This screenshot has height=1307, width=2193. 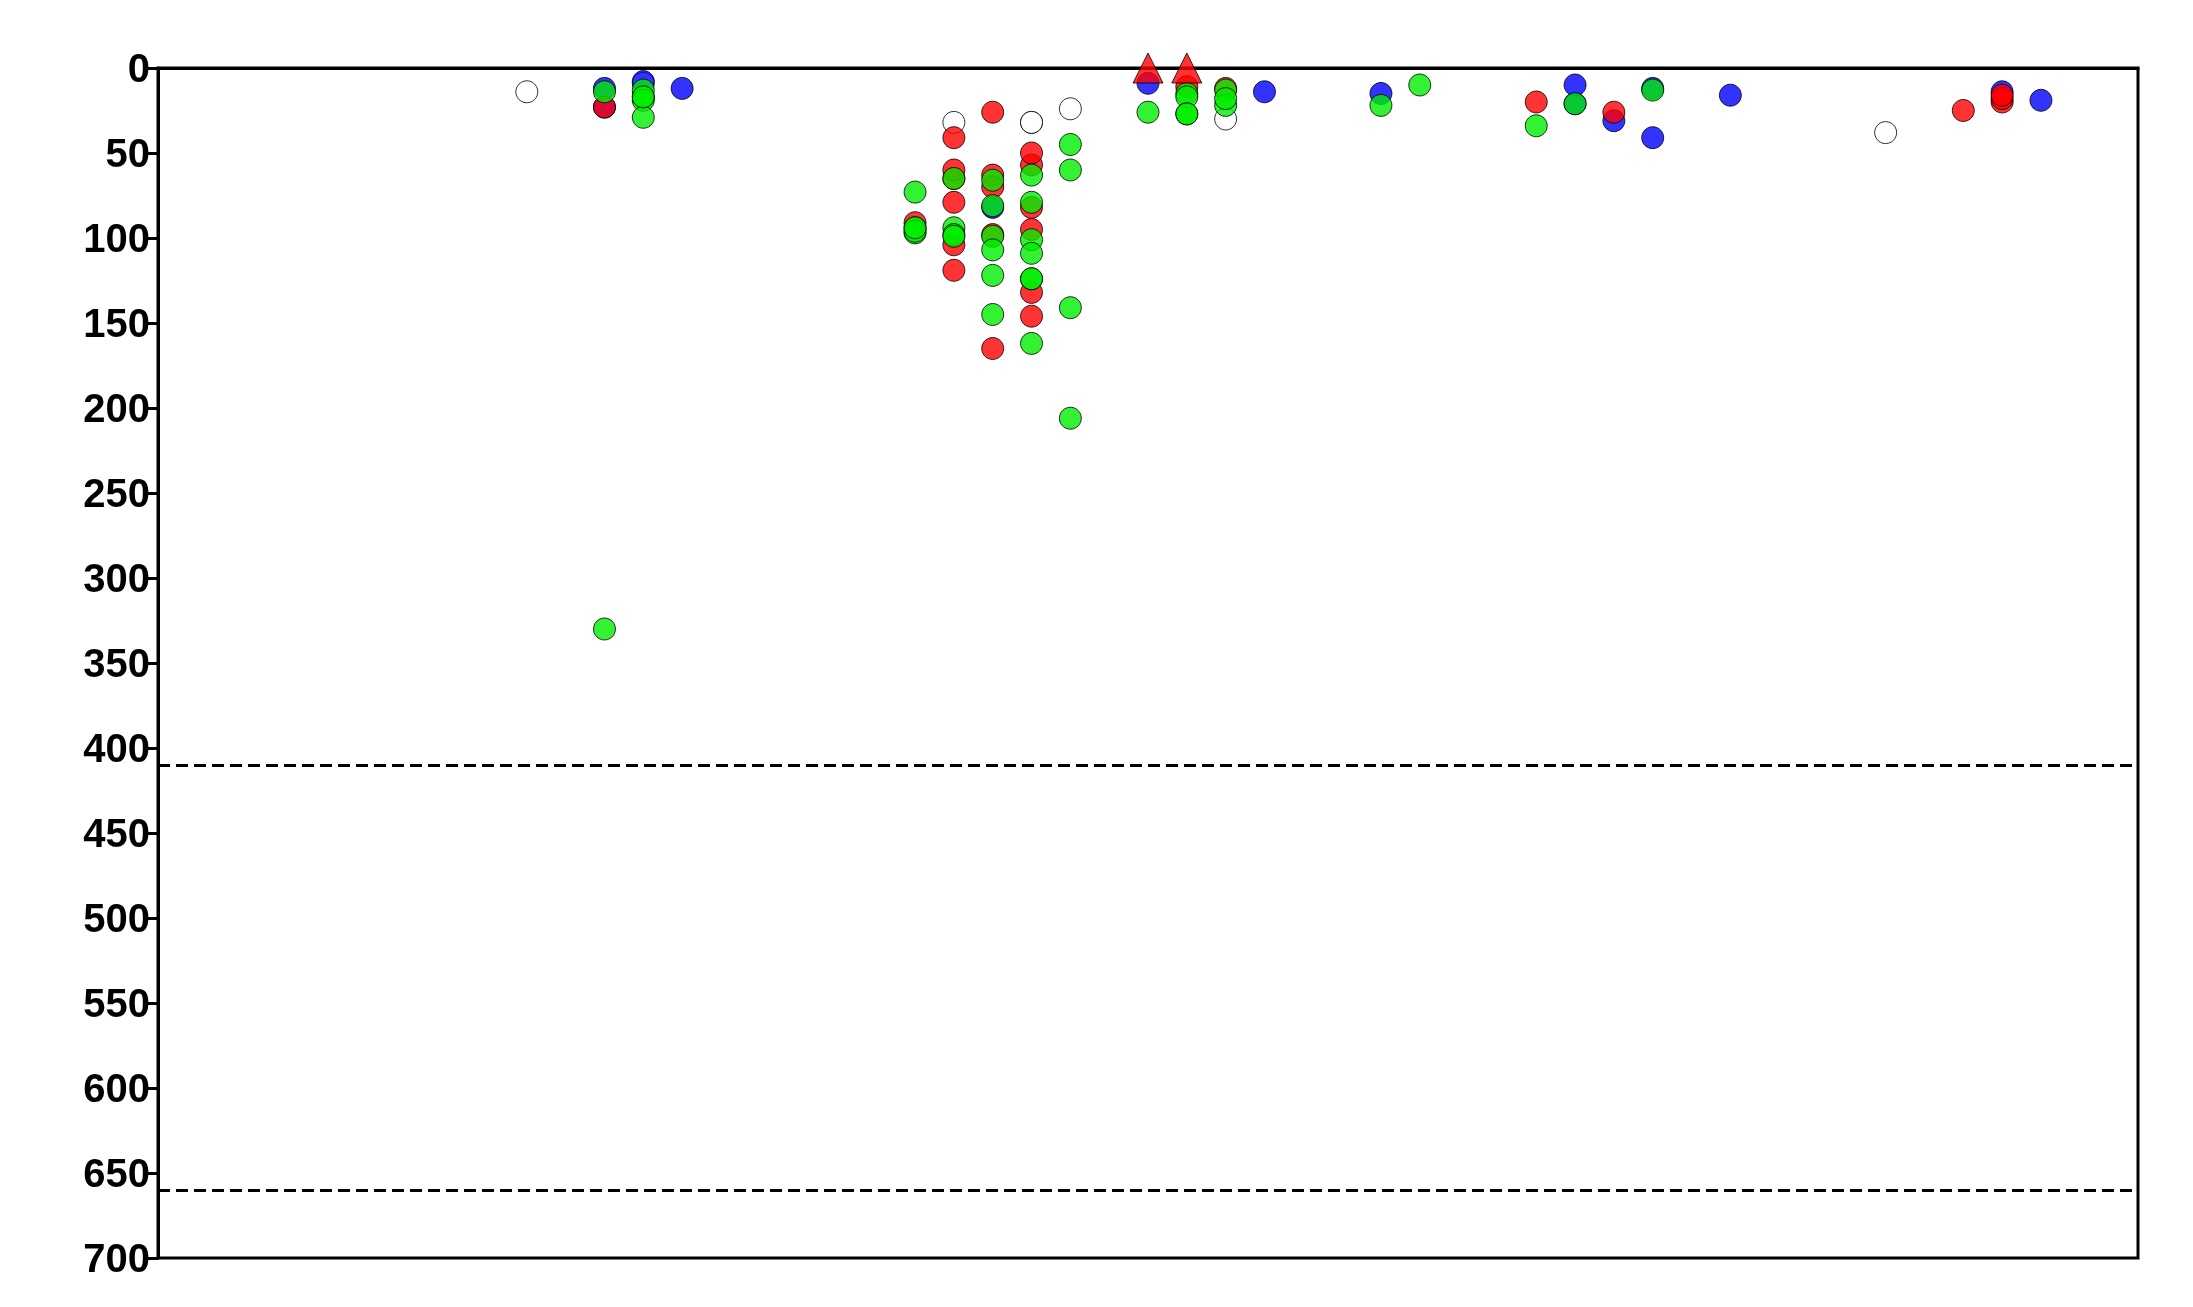 I want to click on y-tick-label: 200, so click(x=116, y=408).